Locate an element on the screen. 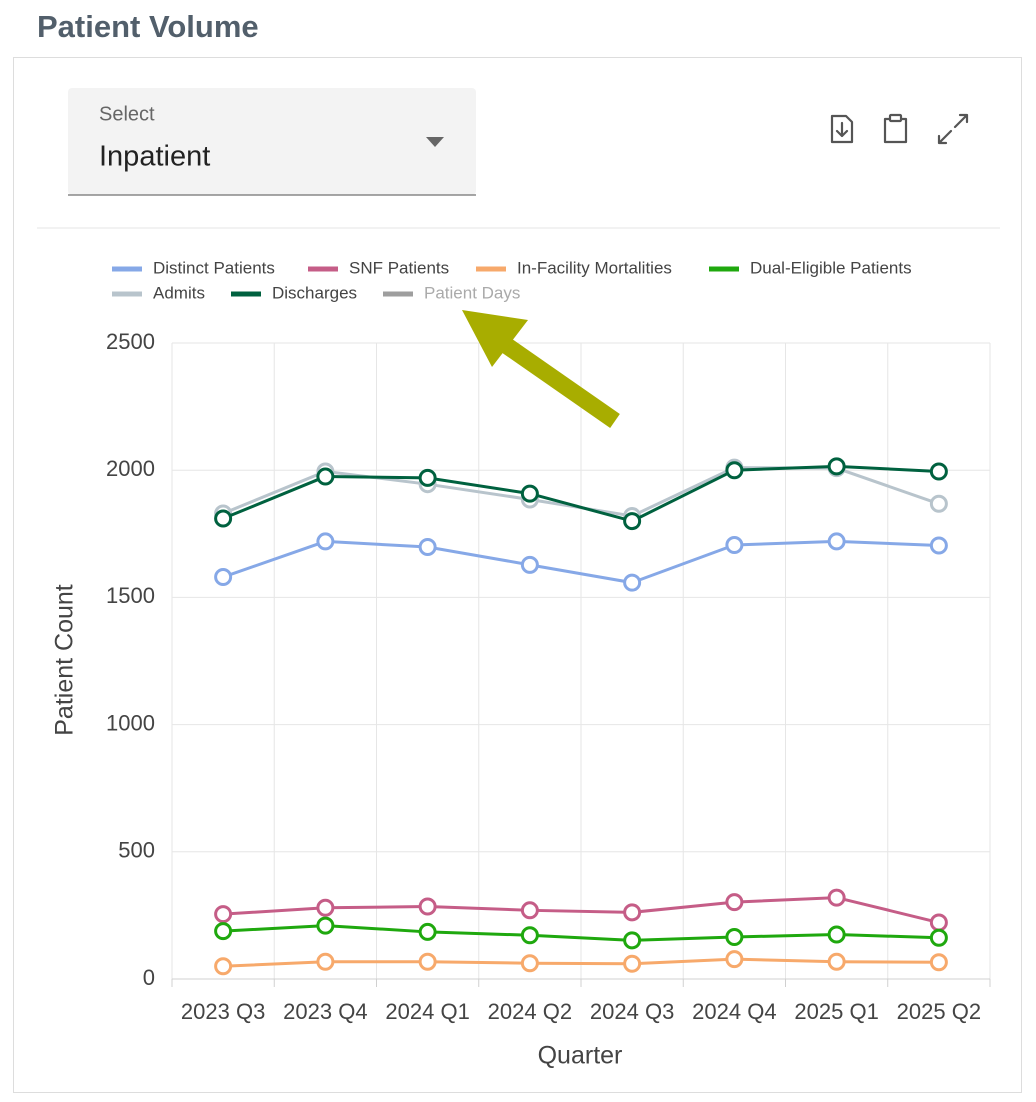 Image resolution: width=1036 pixels, height=1102 pixels. x-tick-label: 2024 Q2 is located at coordinates (530, 1011).